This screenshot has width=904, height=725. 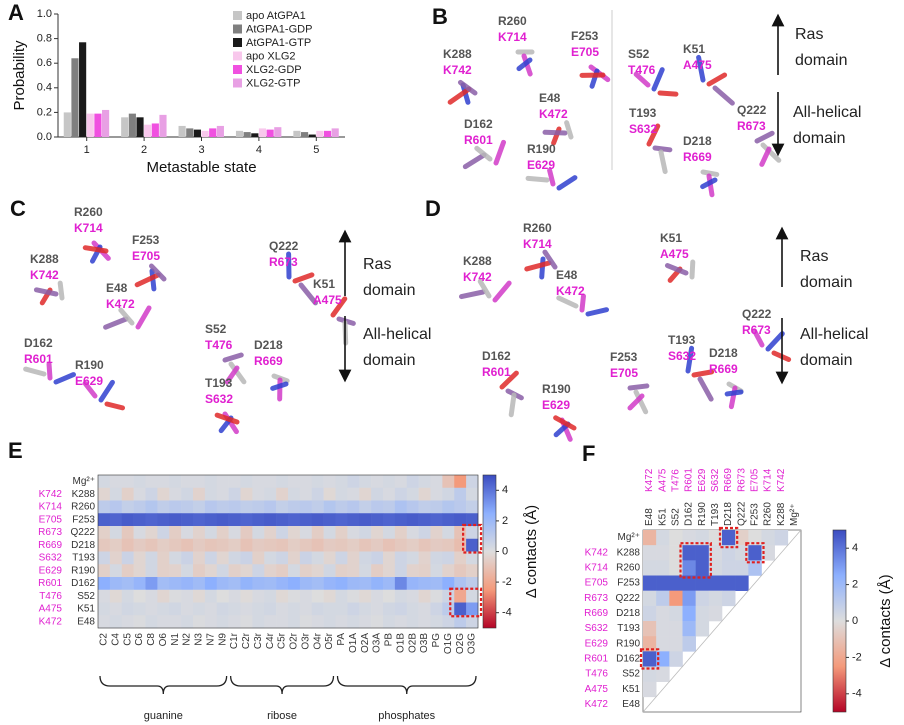 I want to click on column-label-xlg2: T476, so click(x=676, y=480).